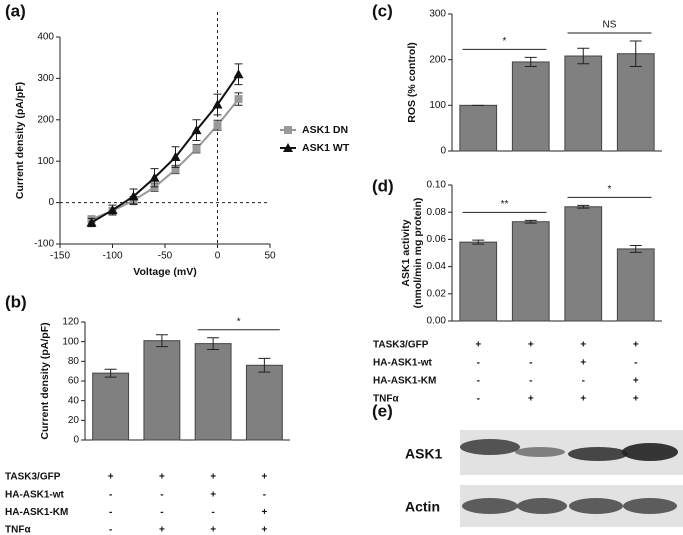  What do you see at coordinates (437, 59) in the screenshot?
I see `y-tick-label: 200` at bounding box center [437, 59].